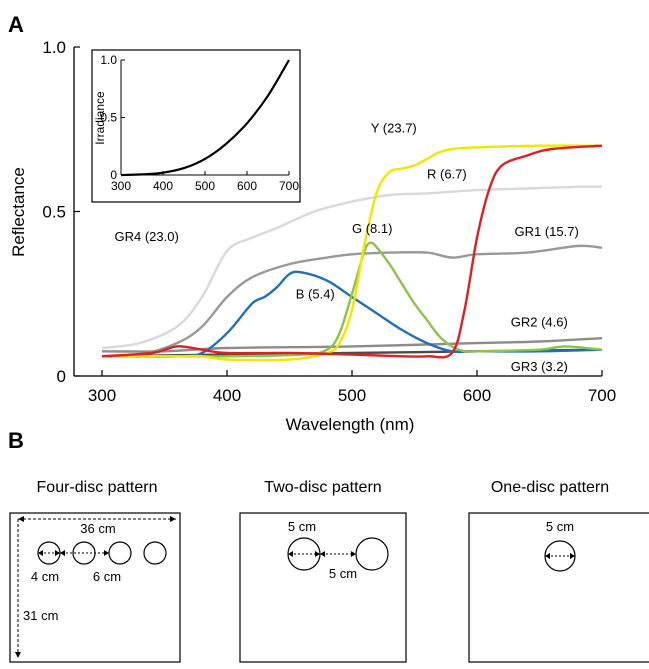 This screenshot has height=669, width=649. I want to click on y-tick-label: 0.5, so click(54, 212).